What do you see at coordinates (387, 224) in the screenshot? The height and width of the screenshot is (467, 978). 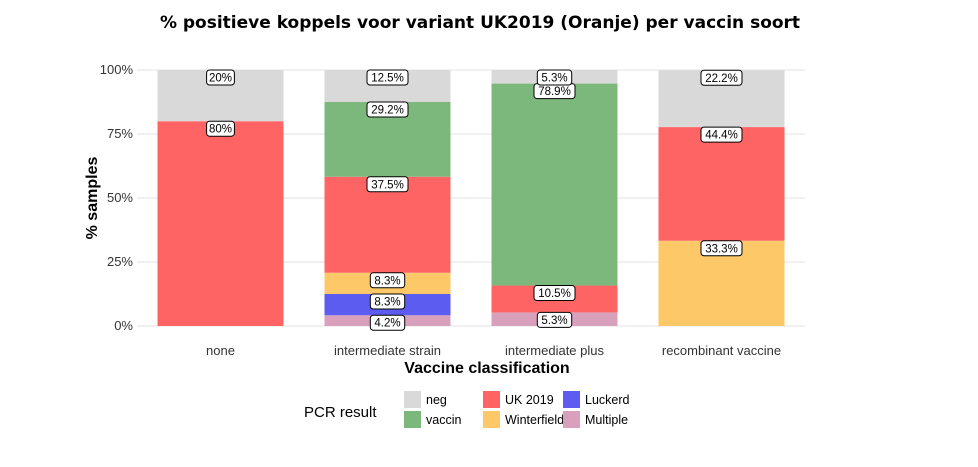 I see `bar-uk-2019-intermediate-strain` at bounding box center [387, 224].